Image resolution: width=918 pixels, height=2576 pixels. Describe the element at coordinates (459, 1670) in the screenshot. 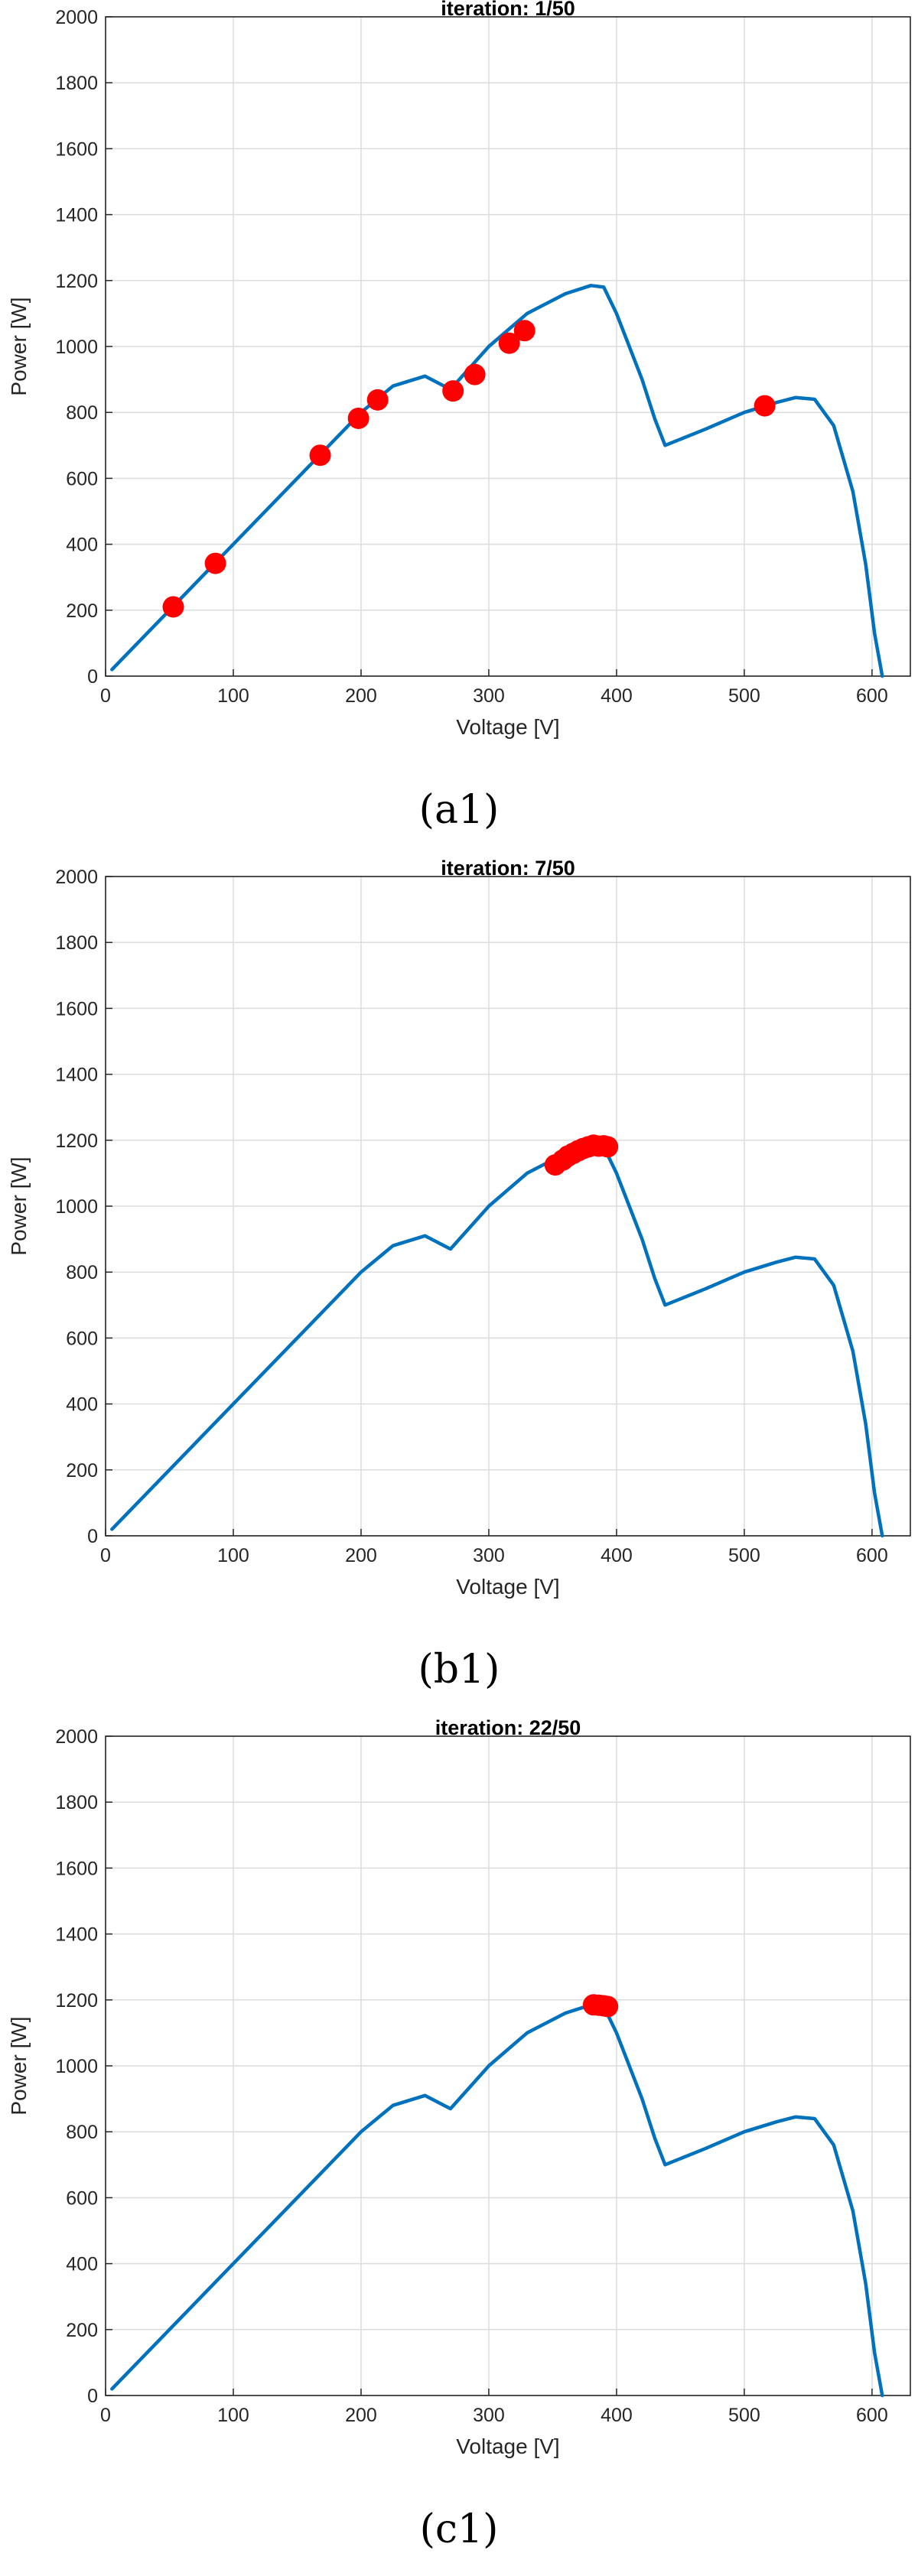

I see `figure-caption: (b1)` at that location.